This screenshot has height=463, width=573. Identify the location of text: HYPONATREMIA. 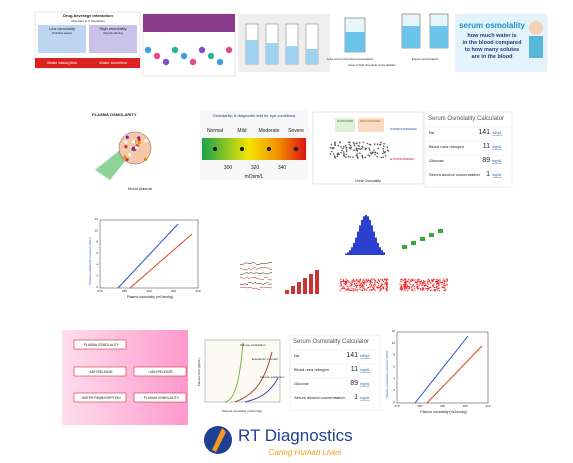
(402, 159).